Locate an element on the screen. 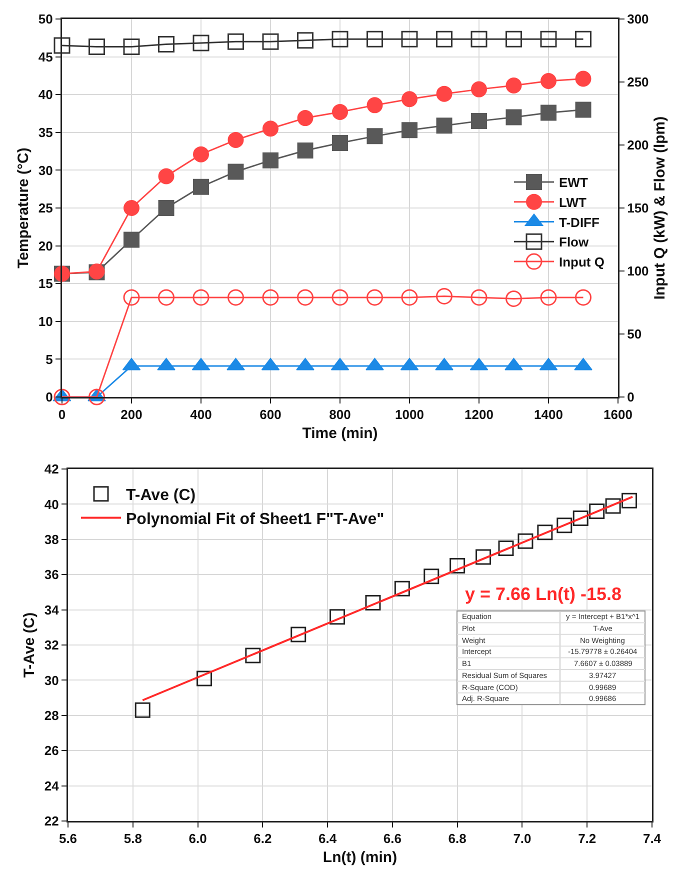  y2-tick-label: 250 is located at coordinates (638, 82).